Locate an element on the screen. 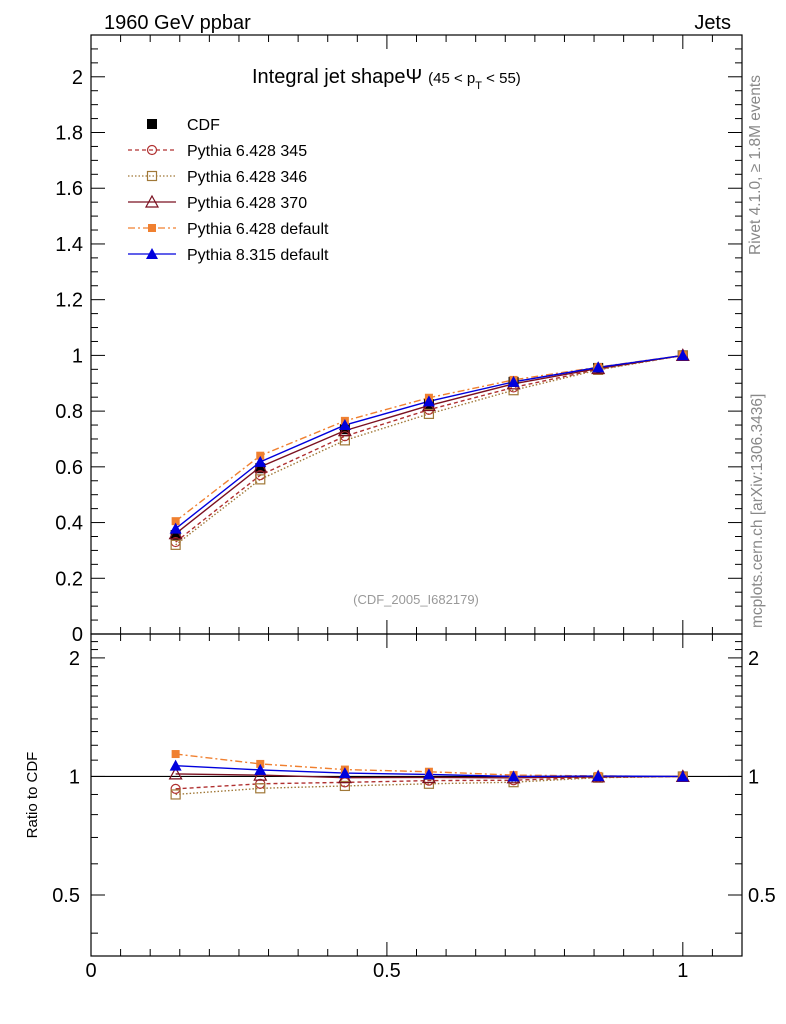 Image resolution: width=786 pixels, height=1024 pixels. legend-label: Pythia 6.428 370 is located at coordinates (247, 203).